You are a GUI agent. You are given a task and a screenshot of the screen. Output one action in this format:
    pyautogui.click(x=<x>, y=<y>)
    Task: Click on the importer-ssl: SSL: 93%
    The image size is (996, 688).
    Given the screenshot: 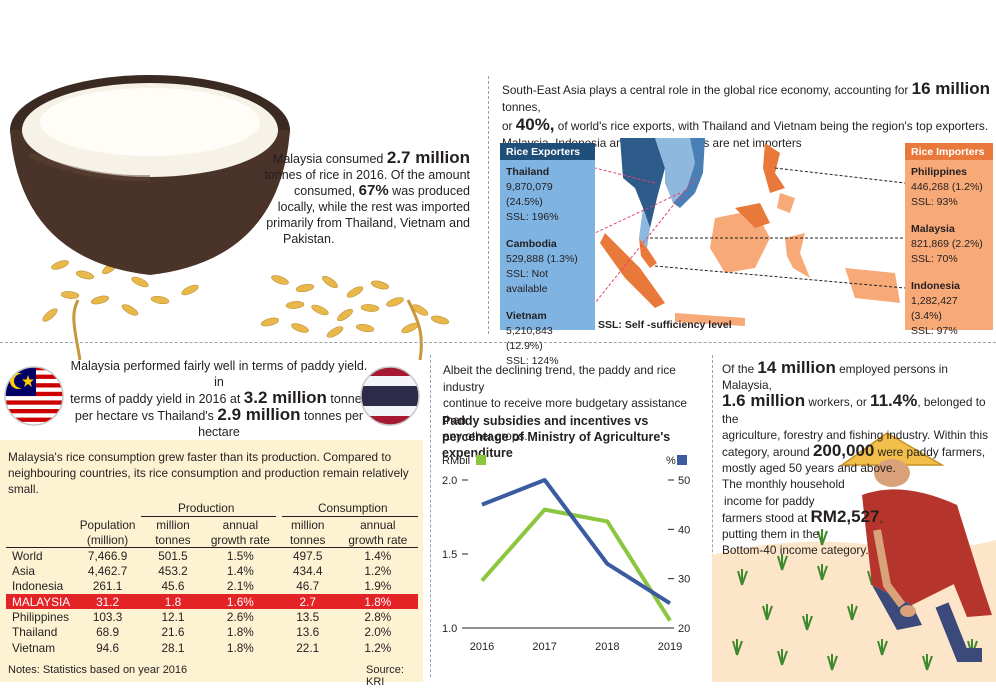 What is the action you would take?
    pyautogui.click(x=934, y=202)
    